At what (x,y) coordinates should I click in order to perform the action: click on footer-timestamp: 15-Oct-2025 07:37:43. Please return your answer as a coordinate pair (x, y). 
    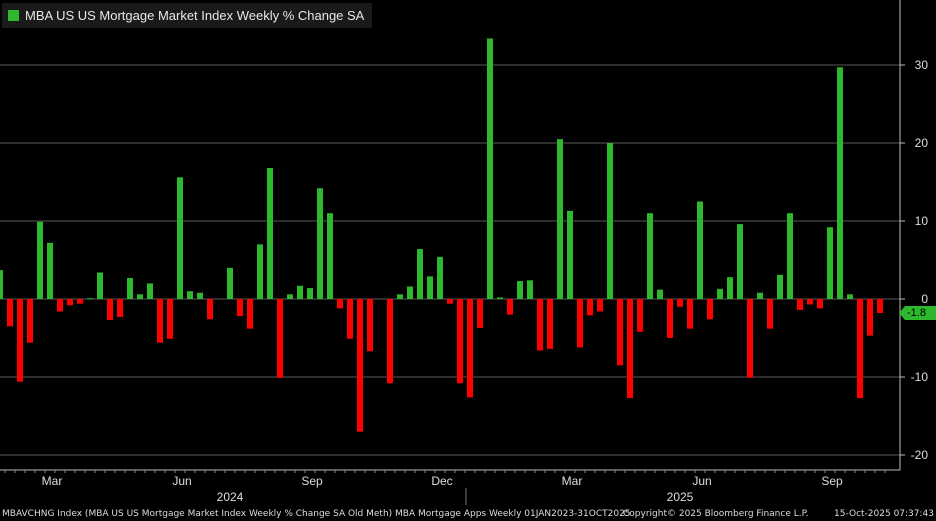
    Looking at the image, I should click on (884, 514).